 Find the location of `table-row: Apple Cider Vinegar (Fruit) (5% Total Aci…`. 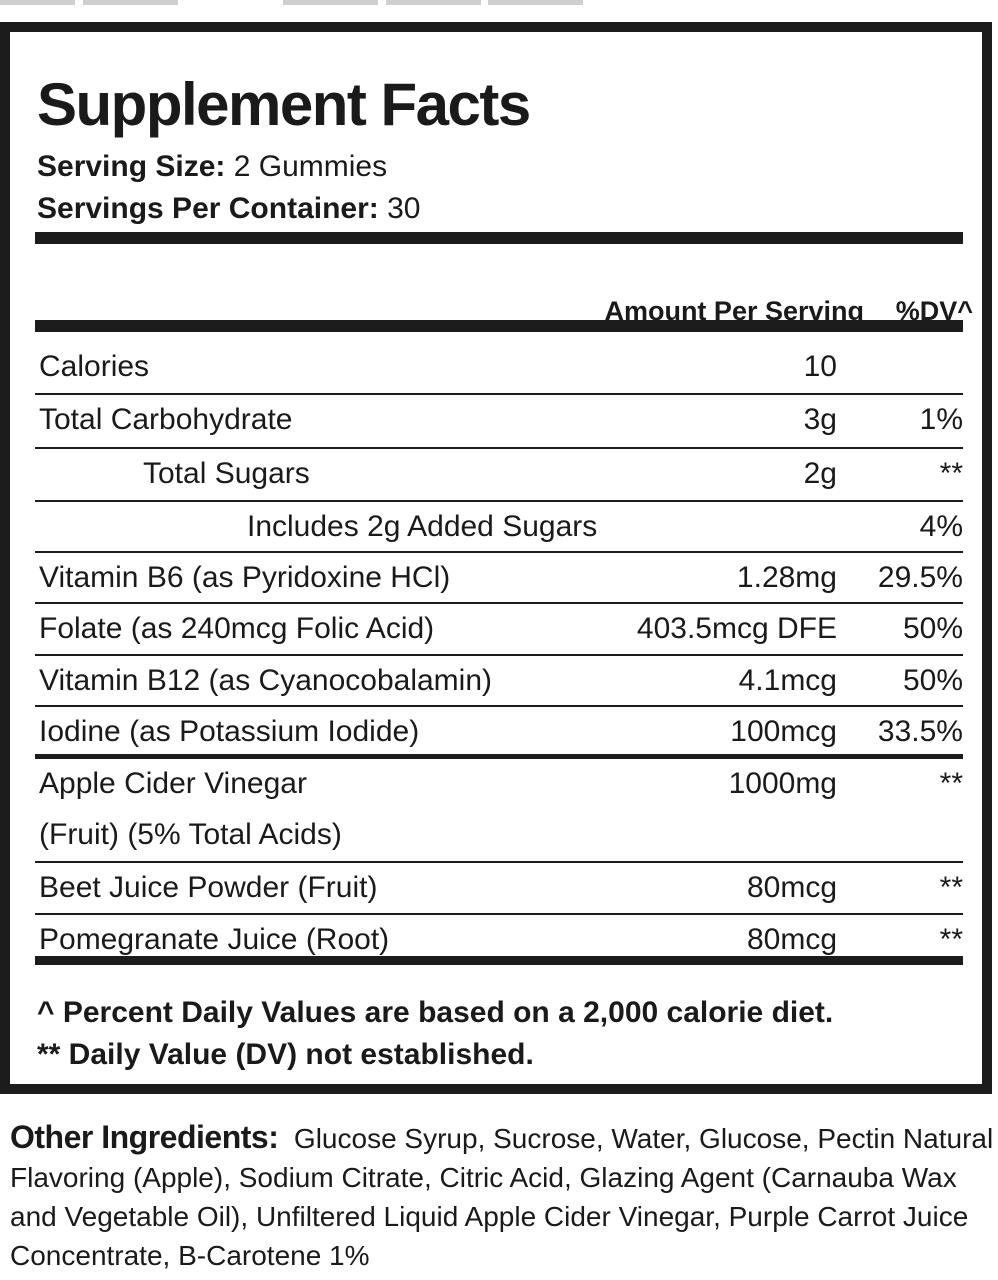

table-row: Apple Cider Vinegar (Fruit) (5% Total Aci… is located at coordinates (499, 811).